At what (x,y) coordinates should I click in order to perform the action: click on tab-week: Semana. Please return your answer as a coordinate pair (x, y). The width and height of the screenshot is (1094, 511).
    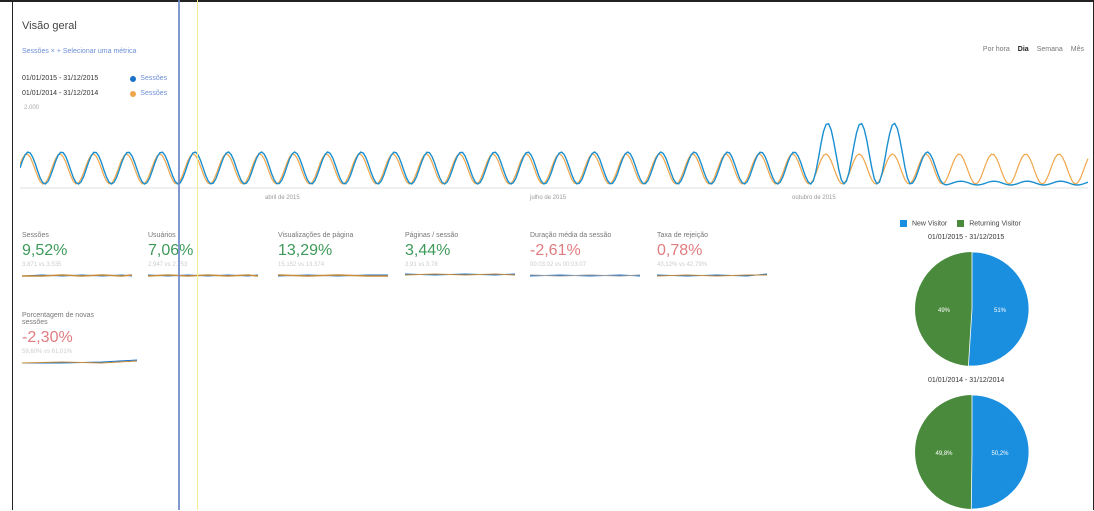
    Looking at the image, I should click on (1049, 49).